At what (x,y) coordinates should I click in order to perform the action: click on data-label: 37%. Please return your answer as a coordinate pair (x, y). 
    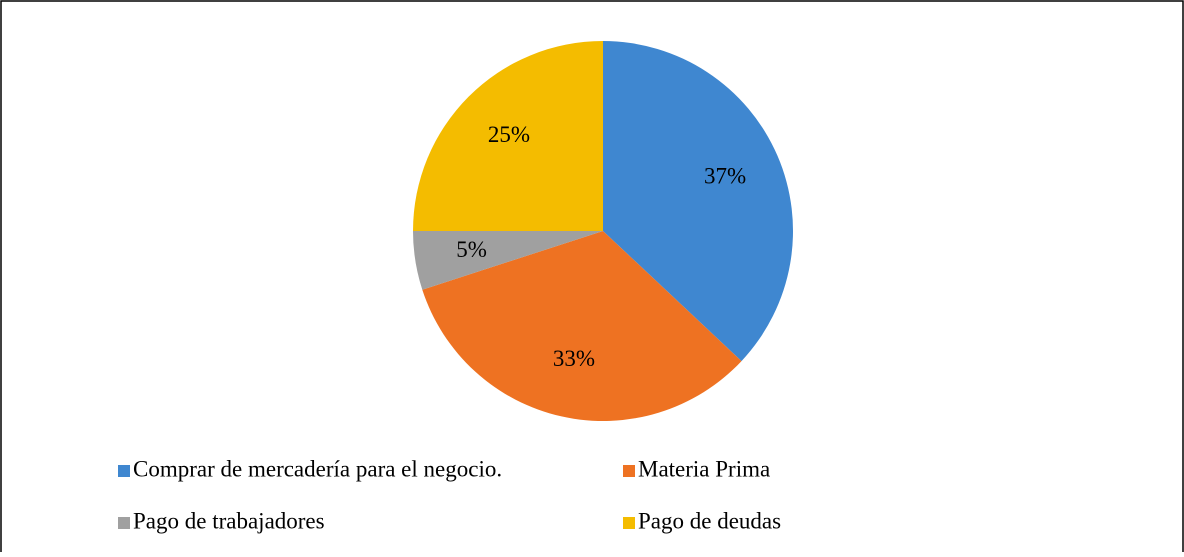
    Looking at the image, I should click on (725, 175).